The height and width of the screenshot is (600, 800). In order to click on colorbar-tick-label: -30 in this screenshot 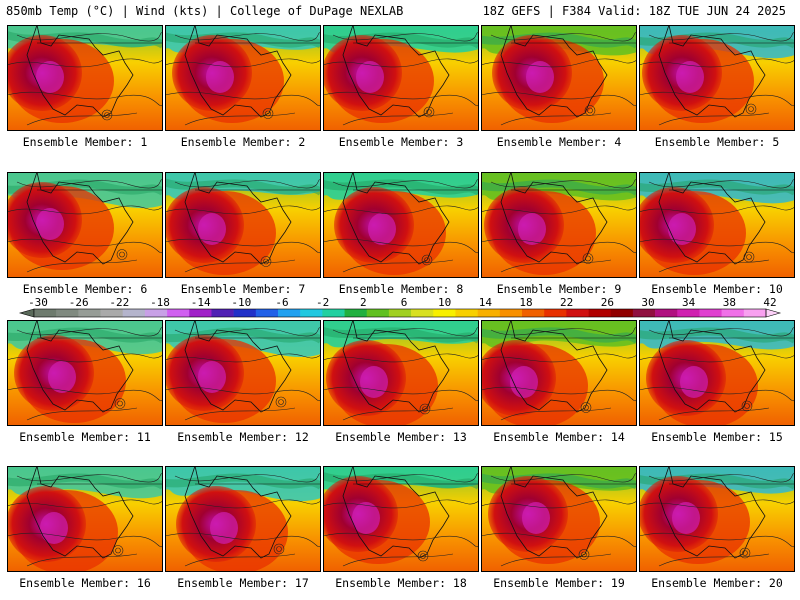, I will do `click(38, 302)`.